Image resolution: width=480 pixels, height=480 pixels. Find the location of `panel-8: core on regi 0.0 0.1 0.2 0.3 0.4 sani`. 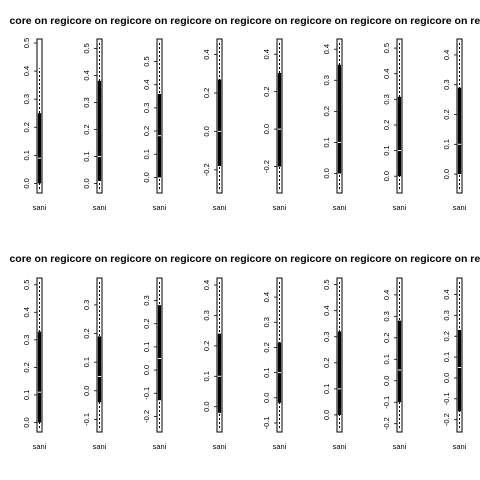

panel-8: core on regi 0.0 0.1 0.2 0.3 0.4 sani is located at coordinates (454, 113).